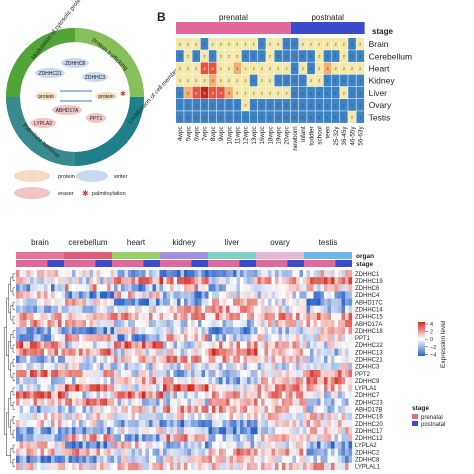 The image size is (474, 474). Describe the element at coordinates (213, 57) in the screenshot. I see `panel-b-cell-value: 1` at that location.